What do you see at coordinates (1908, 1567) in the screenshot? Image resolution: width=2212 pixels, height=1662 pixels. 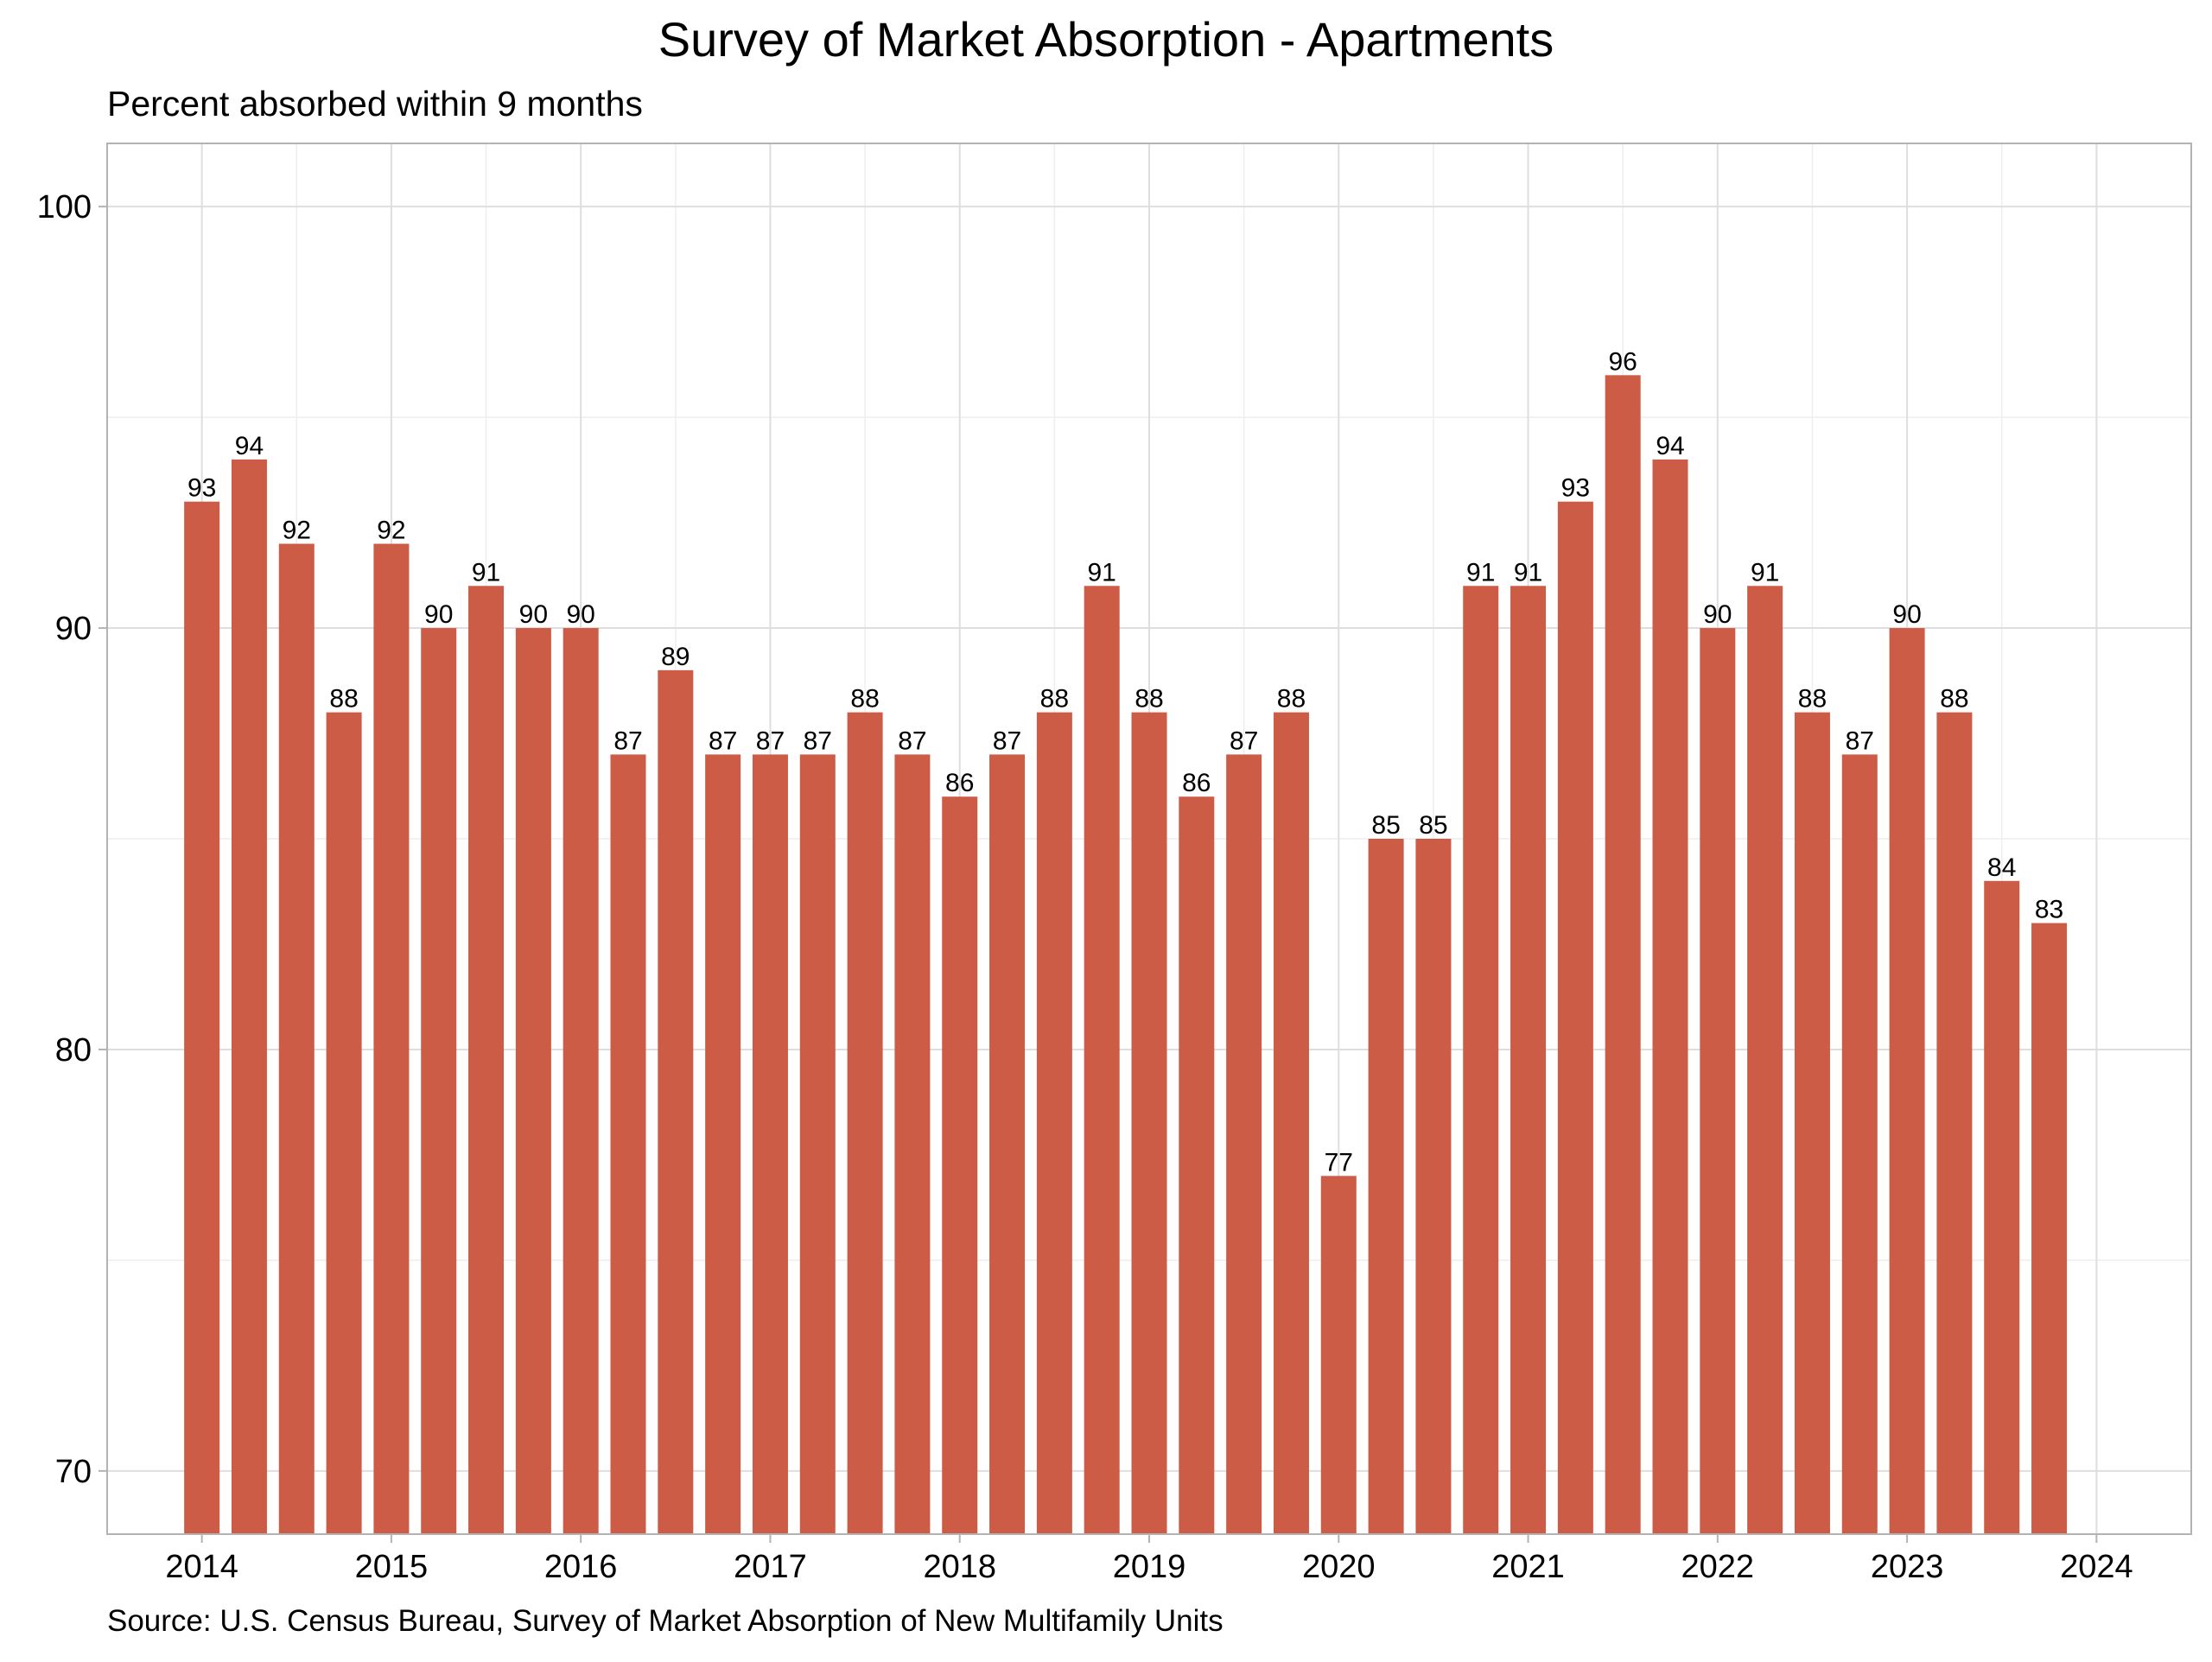 I see `x-tick-label: 2023` at bounding box center [1908, 1567].